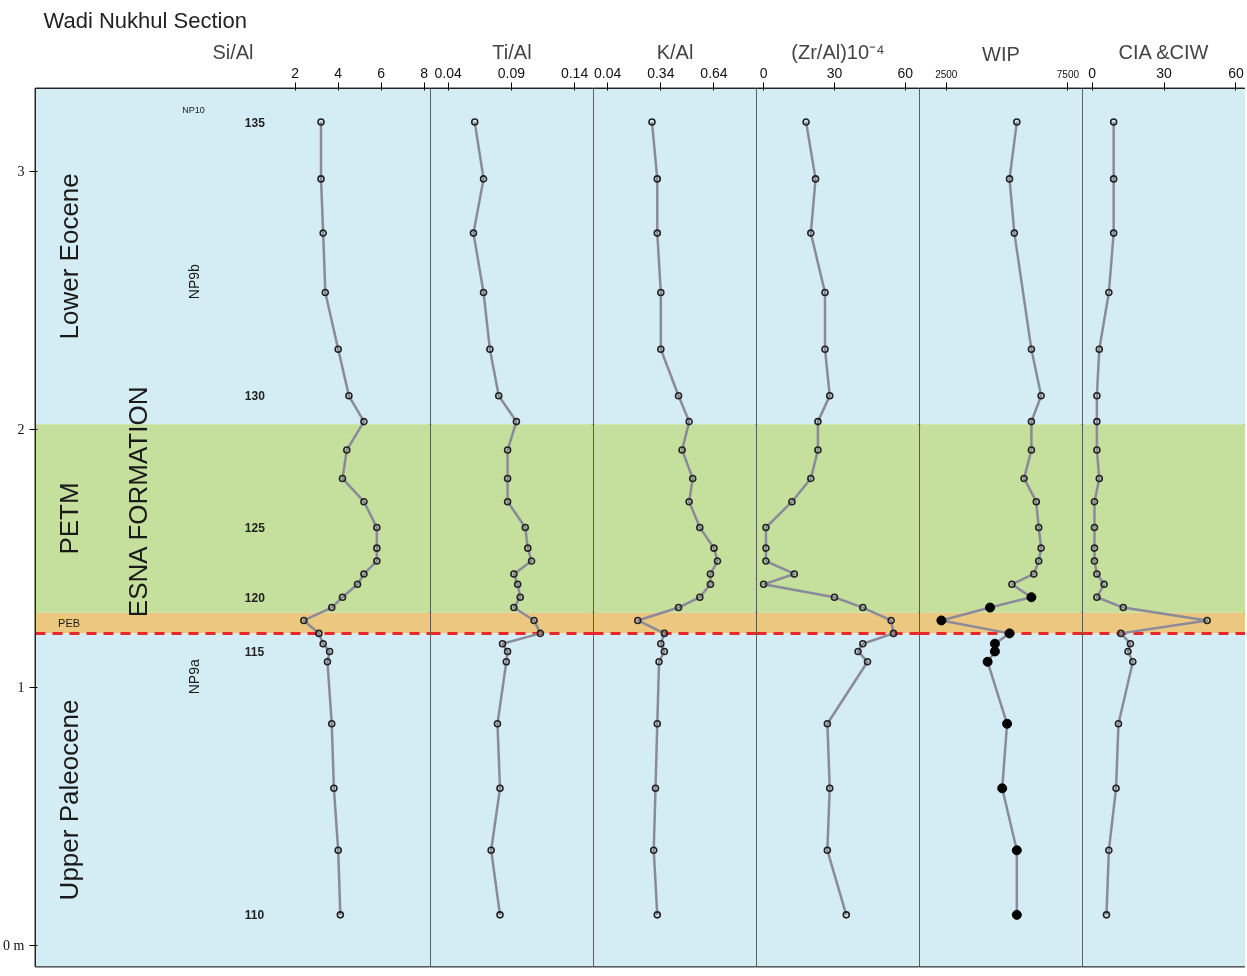 Image resolution: width=1247 pixels, height=976 pixels. I want to click on x-axis-title: CIA &CIW, so click(1163, 51).